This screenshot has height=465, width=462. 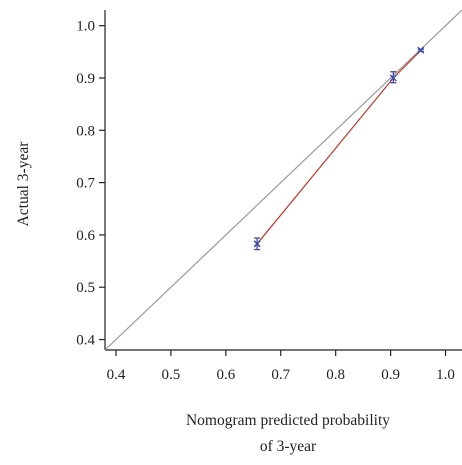 What do you see at coordinates (288, 446) in the screenshot?
I see `x-axis-title-line-2: of 3-year` at bounding box center [288, 446].